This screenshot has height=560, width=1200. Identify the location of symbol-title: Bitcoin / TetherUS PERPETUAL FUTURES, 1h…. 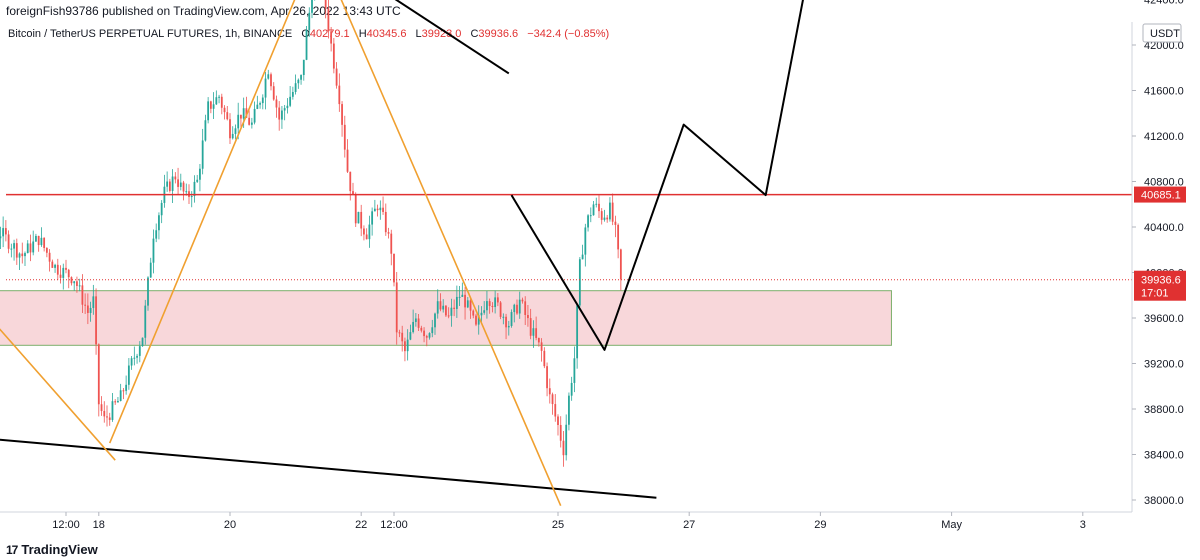
(150, 34).